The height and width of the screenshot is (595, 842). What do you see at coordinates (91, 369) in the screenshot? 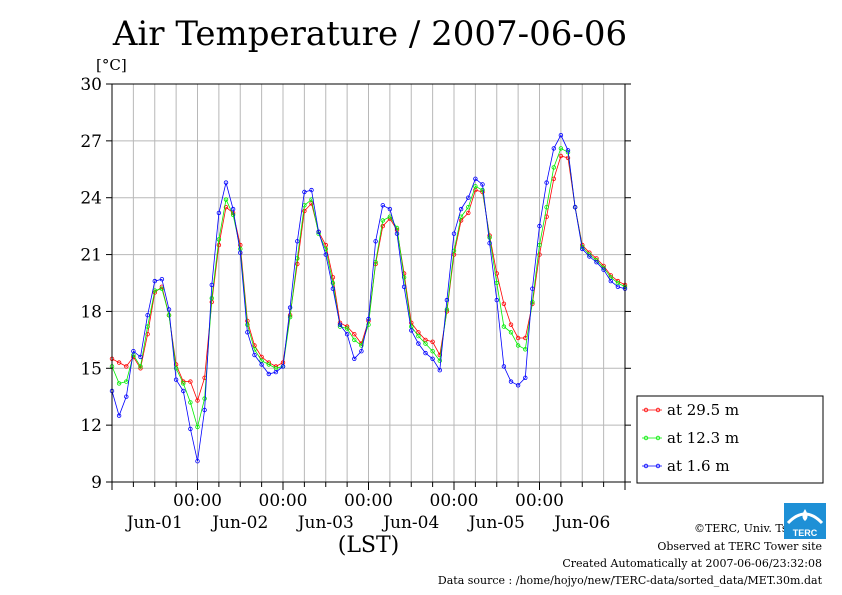
I see `y-tick-label: 15` at bounding box center [91, 369].